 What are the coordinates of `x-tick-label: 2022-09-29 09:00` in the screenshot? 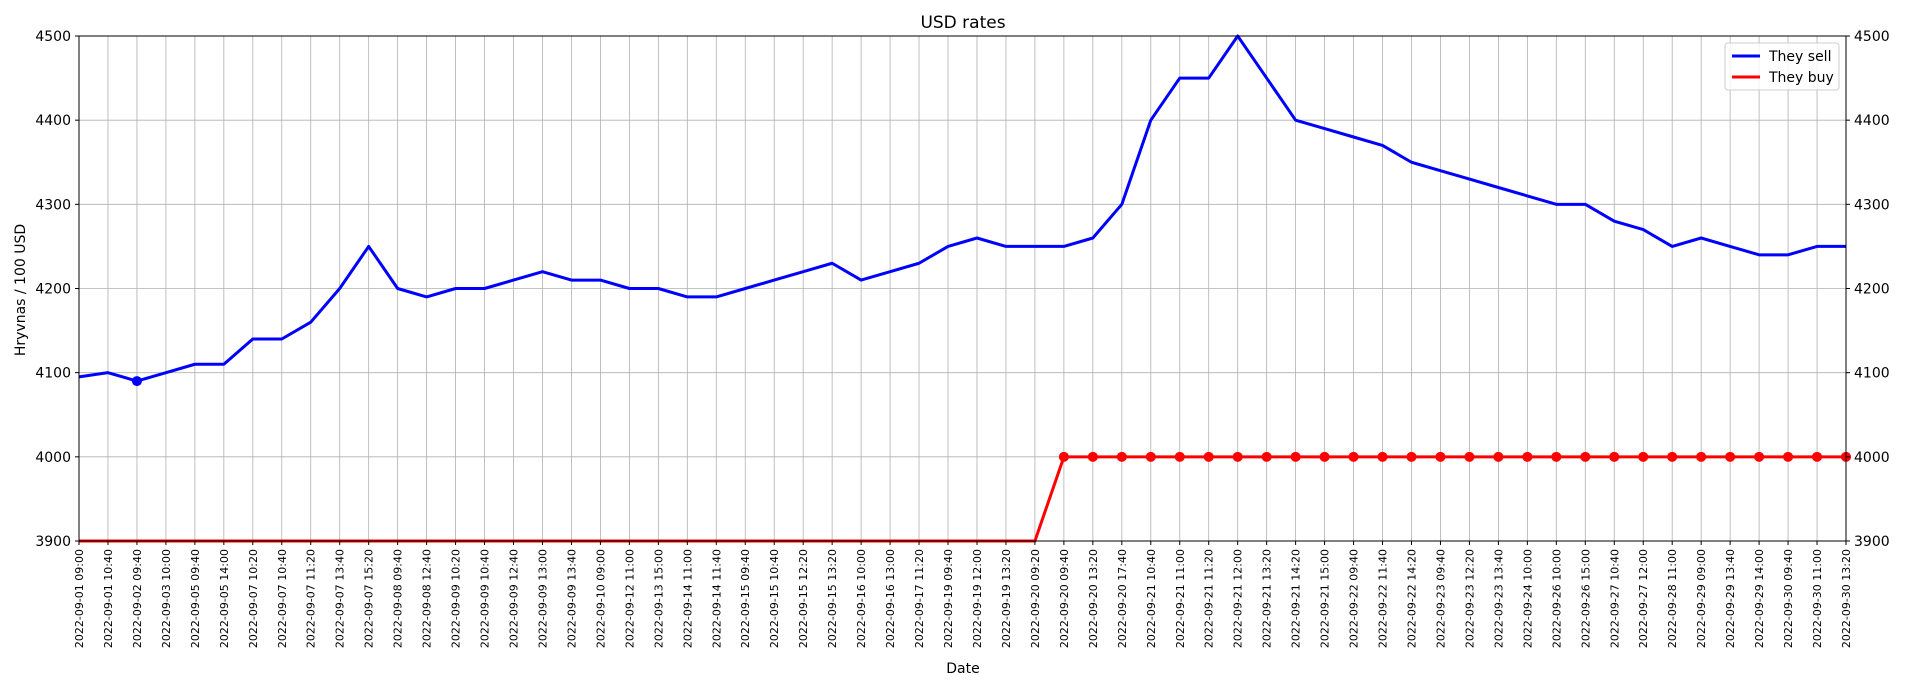 It's located at (1701, 598).